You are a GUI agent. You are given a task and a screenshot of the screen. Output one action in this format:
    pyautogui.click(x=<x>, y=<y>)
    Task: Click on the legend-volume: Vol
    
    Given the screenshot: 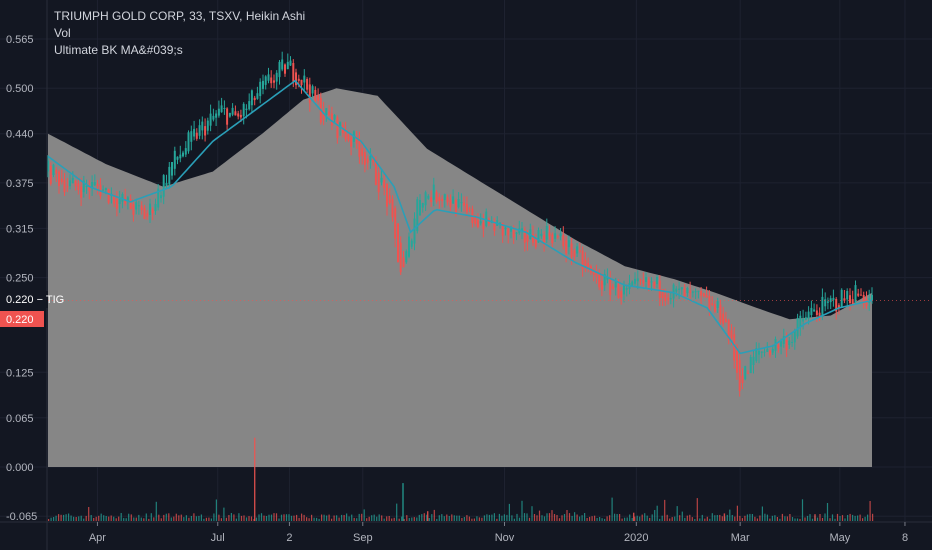 What is the action you would take?
    pyautogui.click(x=62, y=33)
    